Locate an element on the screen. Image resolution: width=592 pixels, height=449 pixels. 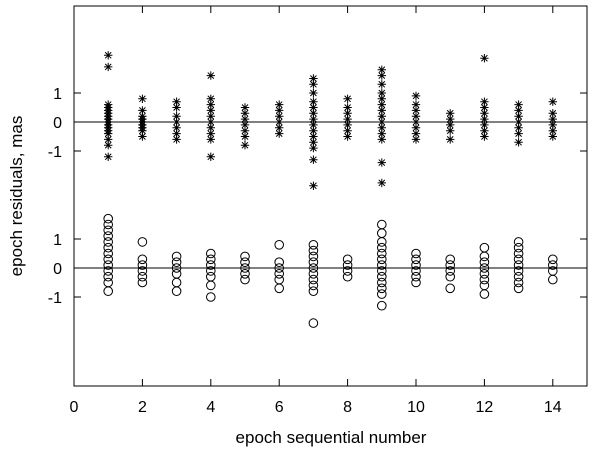
y-tick-label: -1 is located at coordinates (55, 298).